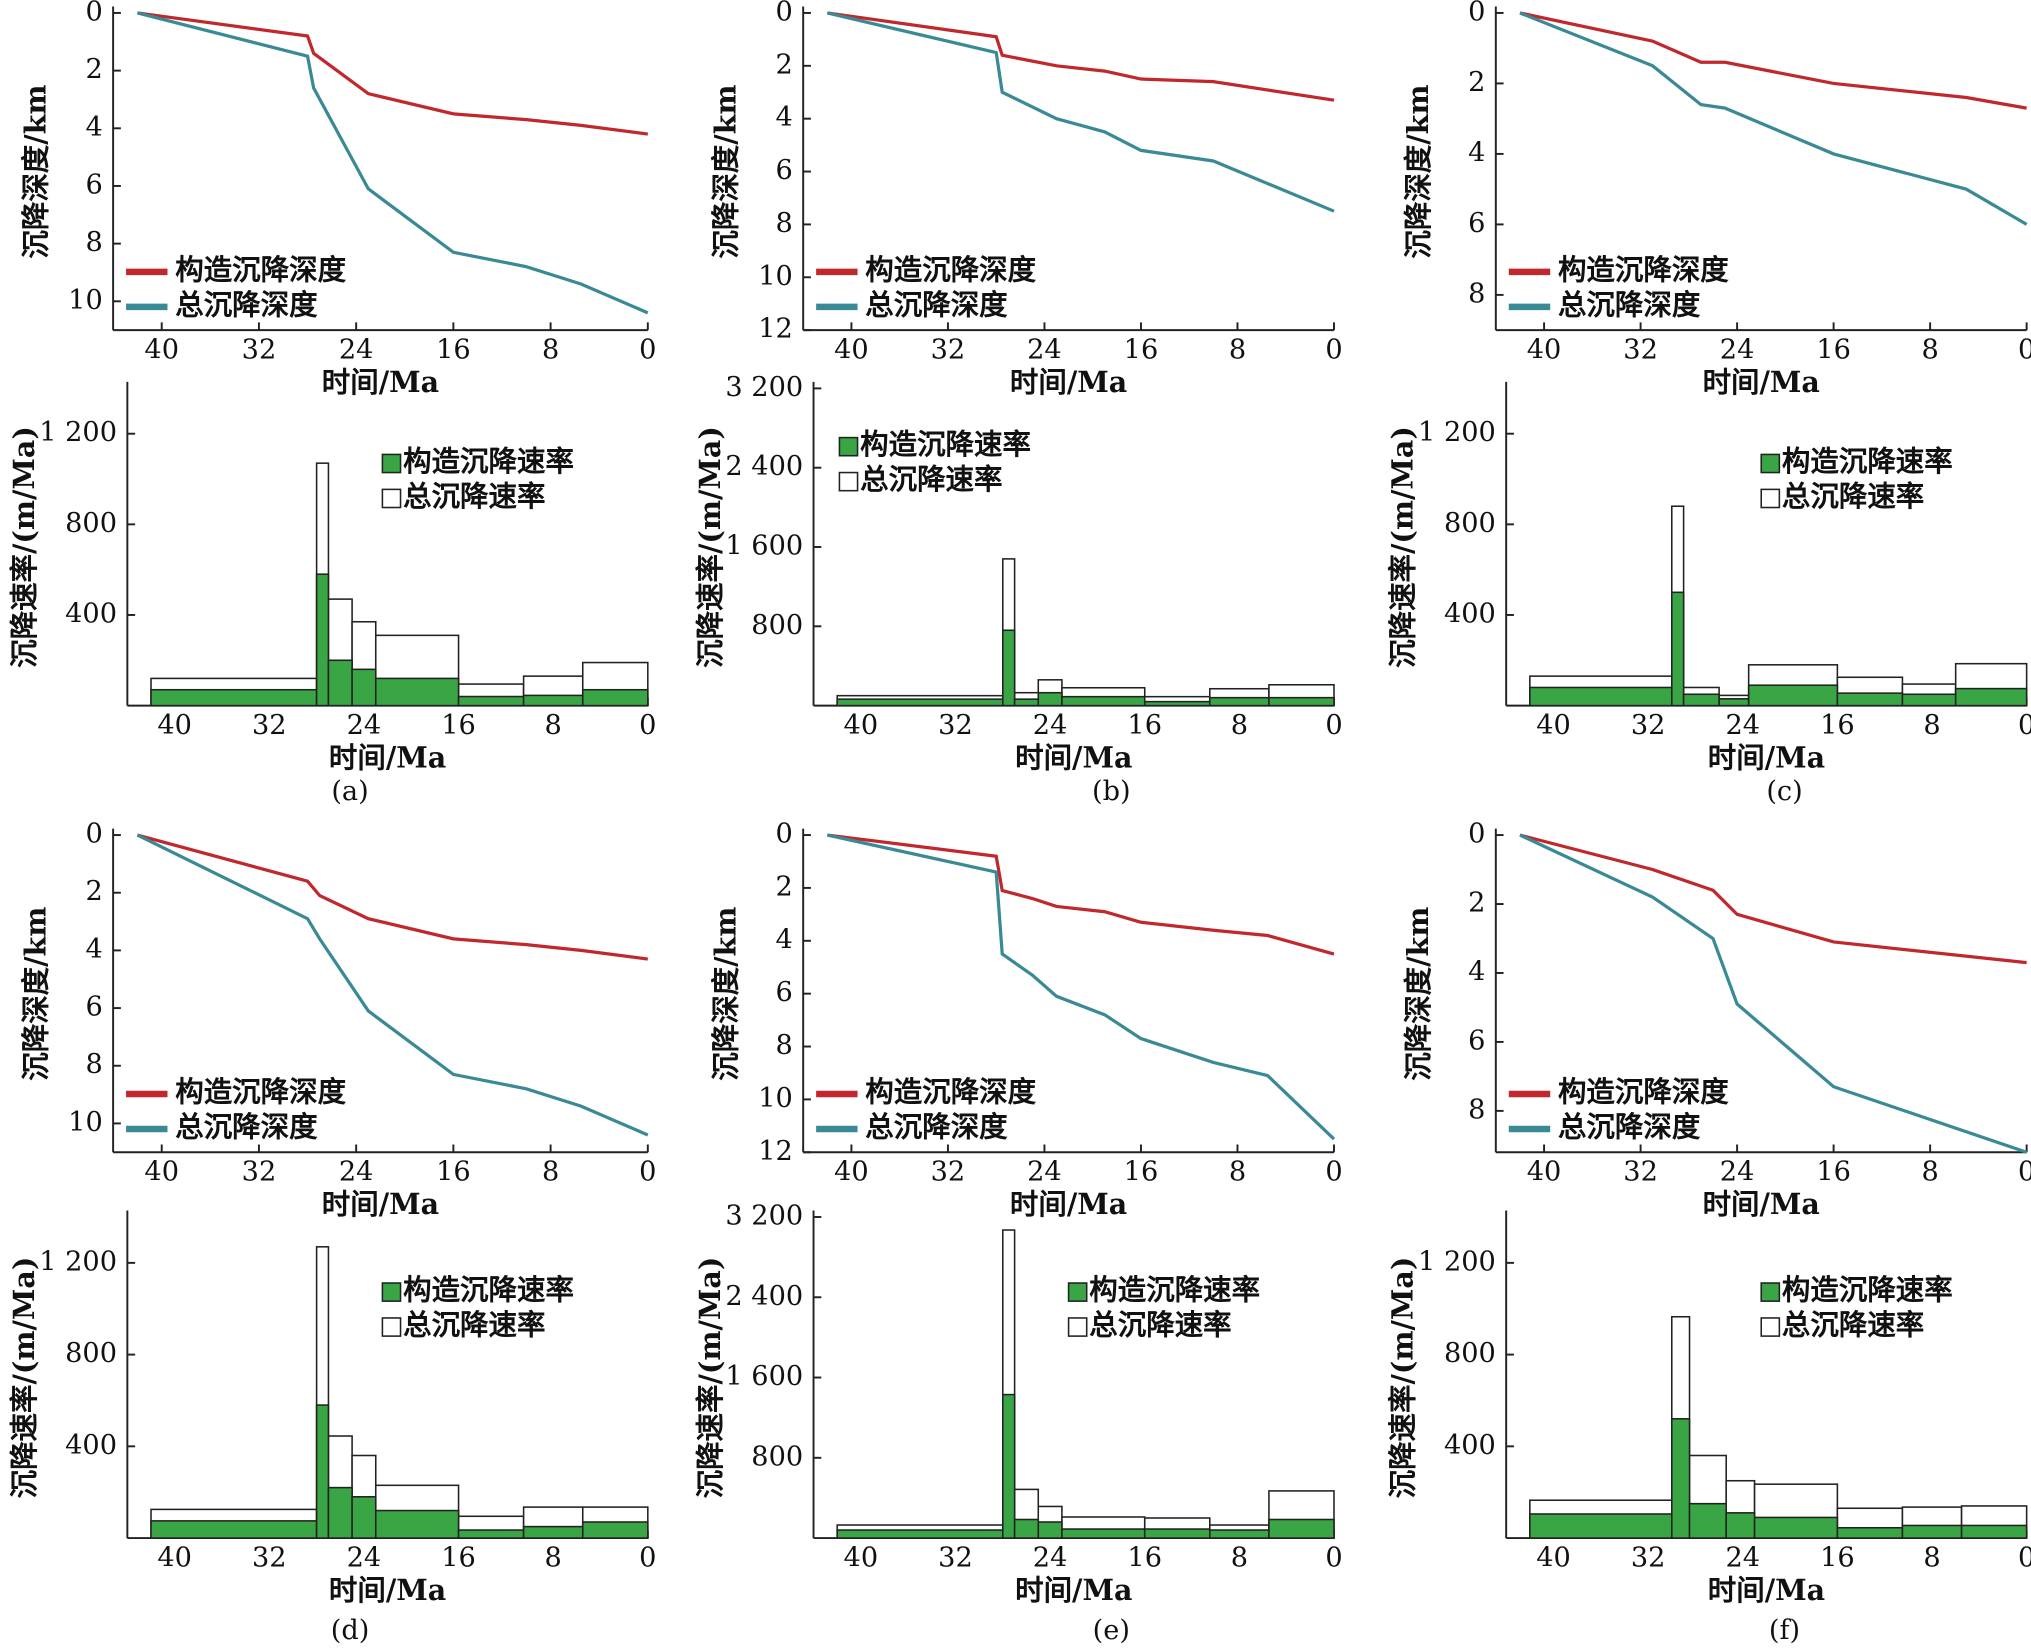 The image size is (2031, 1652). Describe the element at coordinates (784, 886) in the screenshot. I see `y-tick-label: 2` at that location.